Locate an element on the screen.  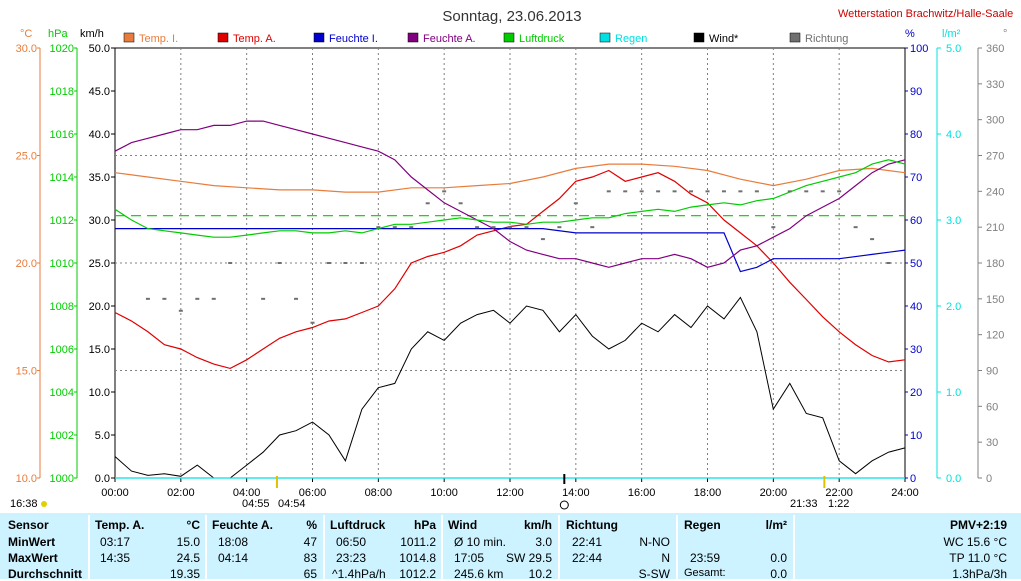
pressure-tick-label: 1016 is located at coordinates (62, 135).